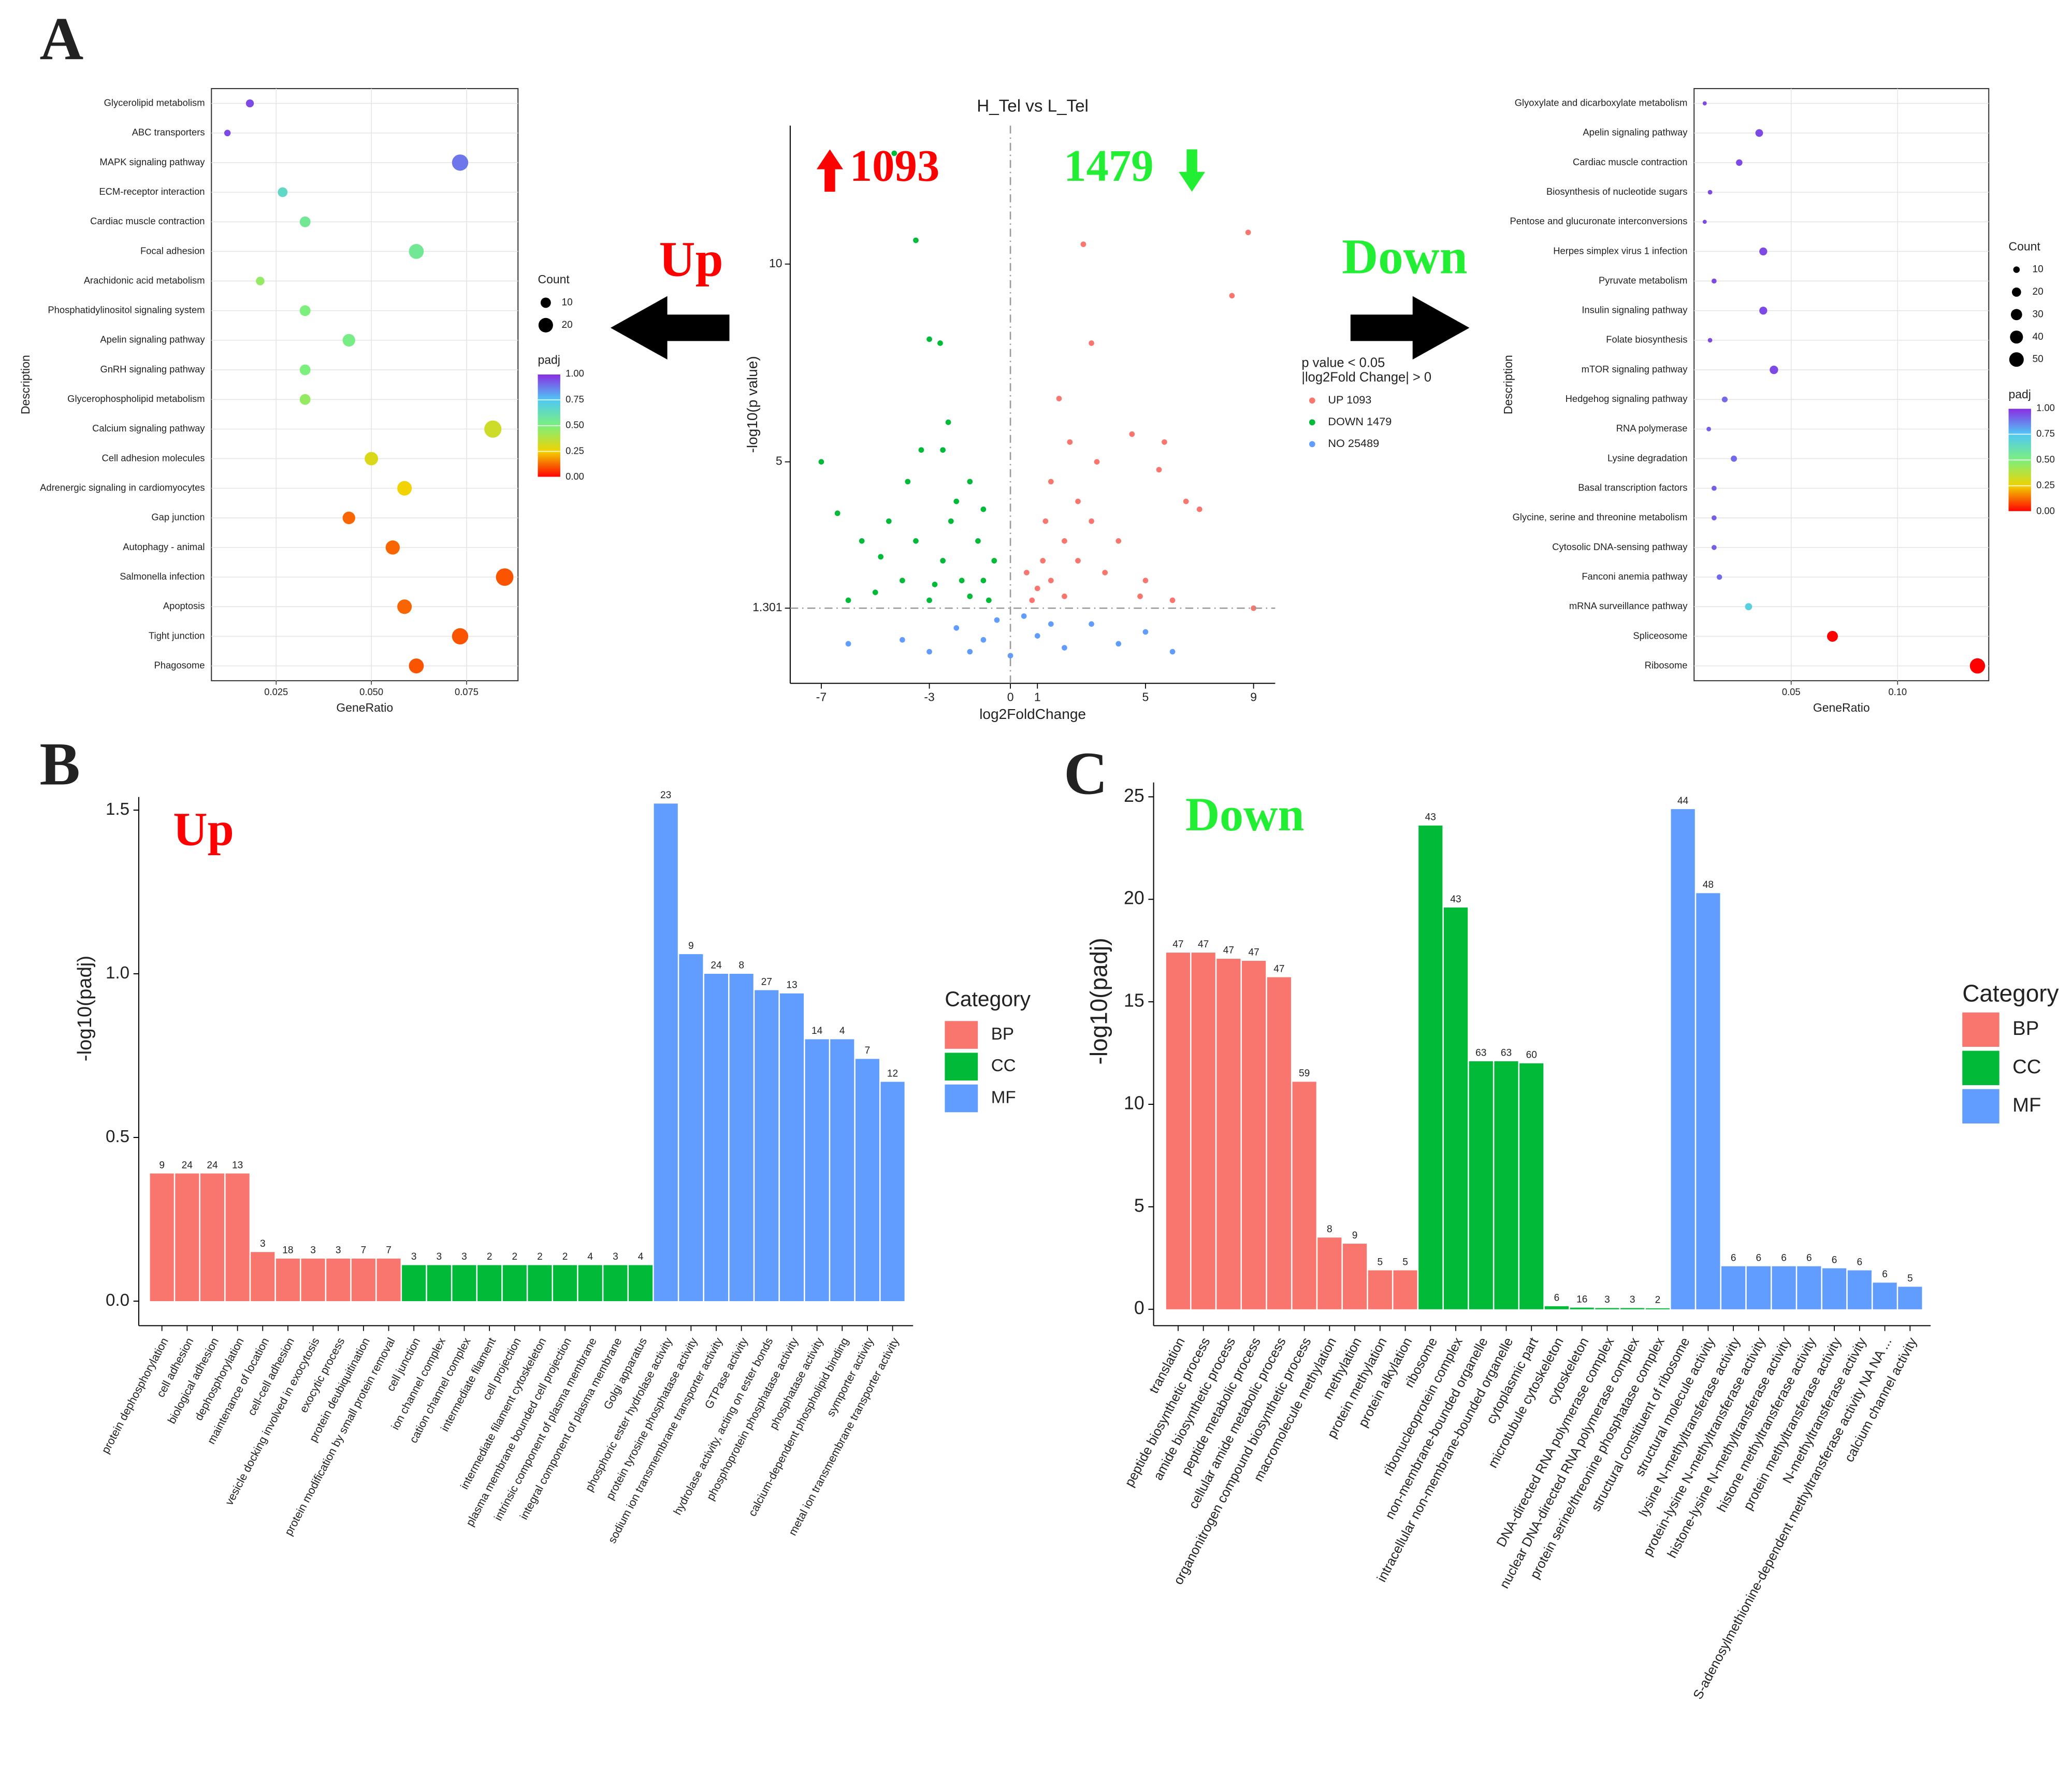 This screenshot has width=2072, height=1787. I want to click on bar-count-label: 16, so click(1581, 1299).